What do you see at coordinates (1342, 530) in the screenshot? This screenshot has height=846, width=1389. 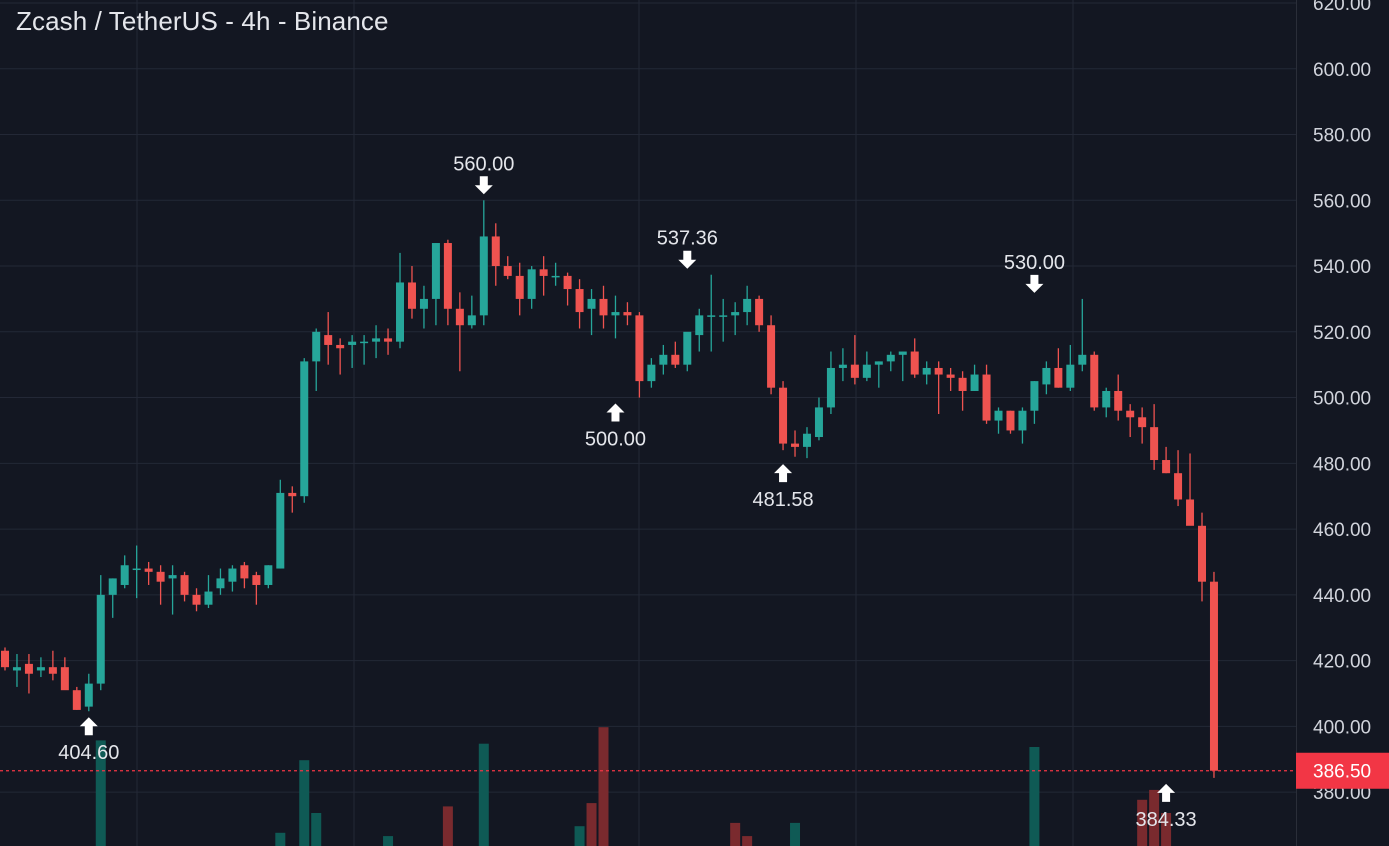 I see `price-axis-label: 460.00` at bounding box center [1342, 530].